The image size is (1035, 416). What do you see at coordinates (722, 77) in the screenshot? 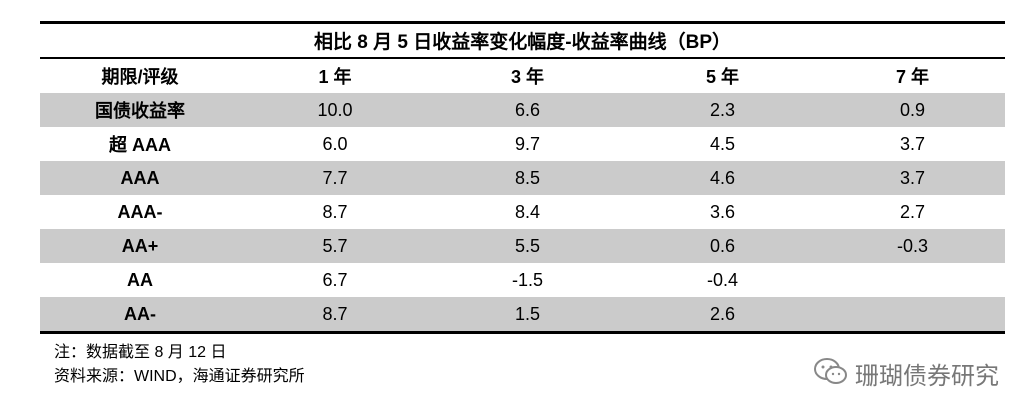
I see `header-cell: 5 年` at bounding box center [722, 77].